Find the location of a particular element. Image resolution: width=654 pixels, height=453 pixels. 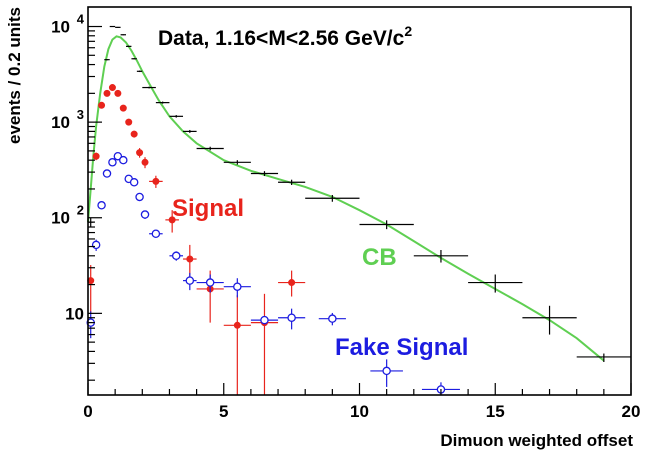

chart-title-main: Data, 1.16<M<2.56 GeV/c is located at coordinates (281, 38).